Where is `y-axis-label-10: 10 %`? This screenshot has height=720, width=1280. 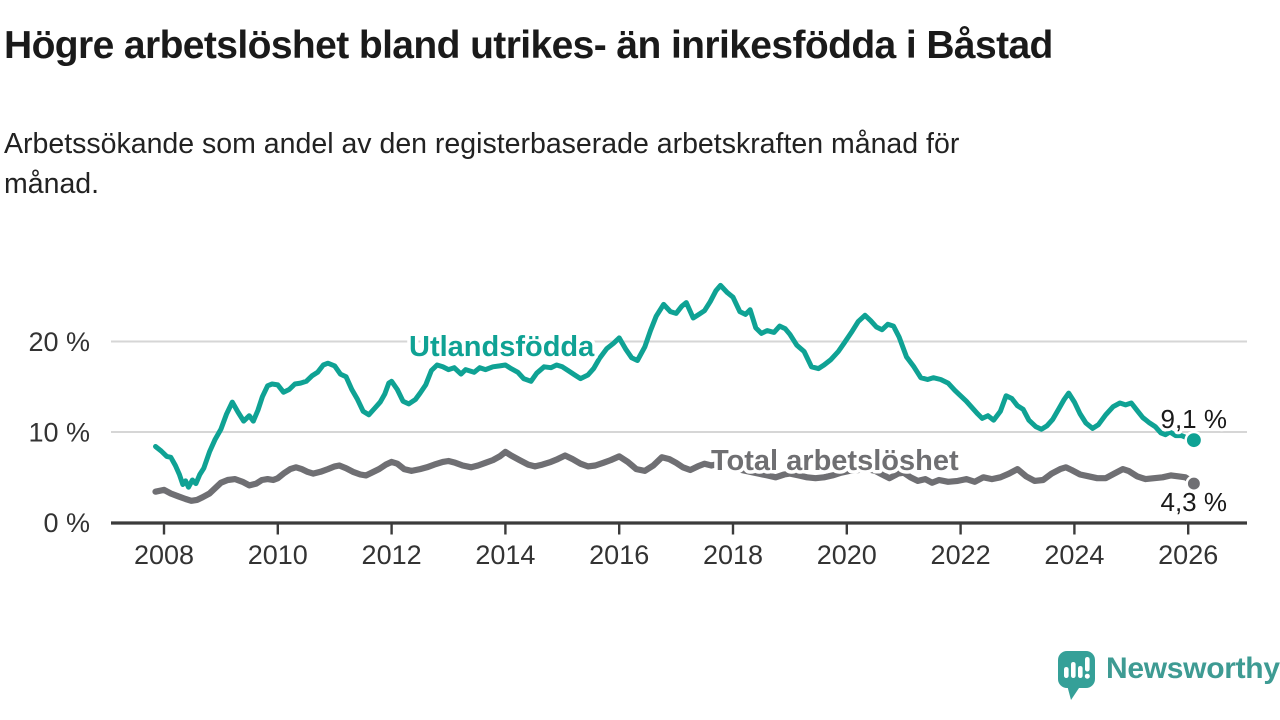
y-axis-label-10: 10 % is located at coordinates (59, 433).